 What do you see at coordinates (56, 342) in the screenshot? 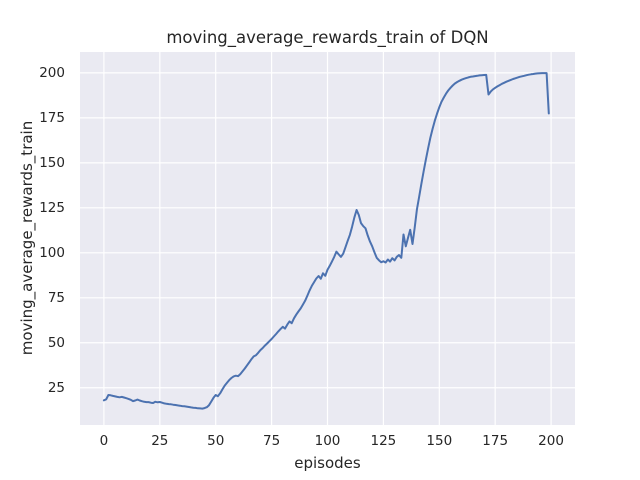
I see `y-tick-label: 50` at bounding box center [56, 342].